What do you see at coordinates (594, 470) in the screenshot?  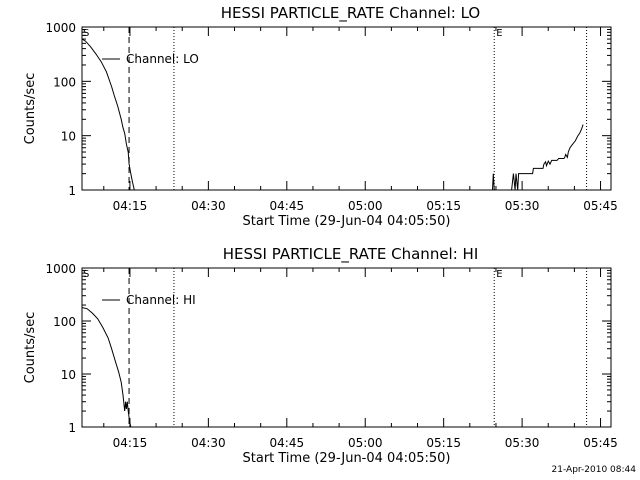 I see `footer-timestamp: 21-Apr-2010 08:44` at bounding box center [594, 470].